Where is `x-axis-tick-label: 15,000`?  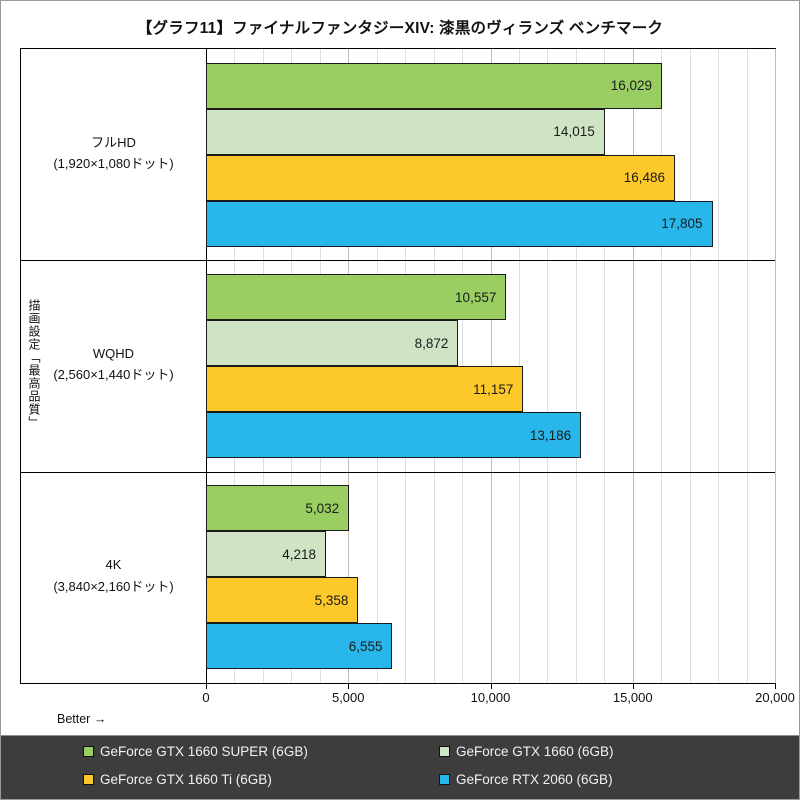
x-axis-tick-label: 15,000 is located at coordinates (632, 697).